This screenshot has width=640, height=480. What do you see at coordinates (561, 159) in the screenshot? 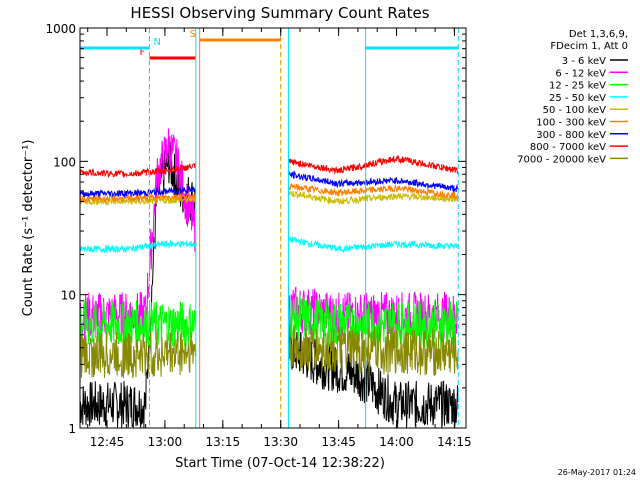
I see `legend-entry-9: 7000 - 20000 keV` at bounding box center [561, 159].